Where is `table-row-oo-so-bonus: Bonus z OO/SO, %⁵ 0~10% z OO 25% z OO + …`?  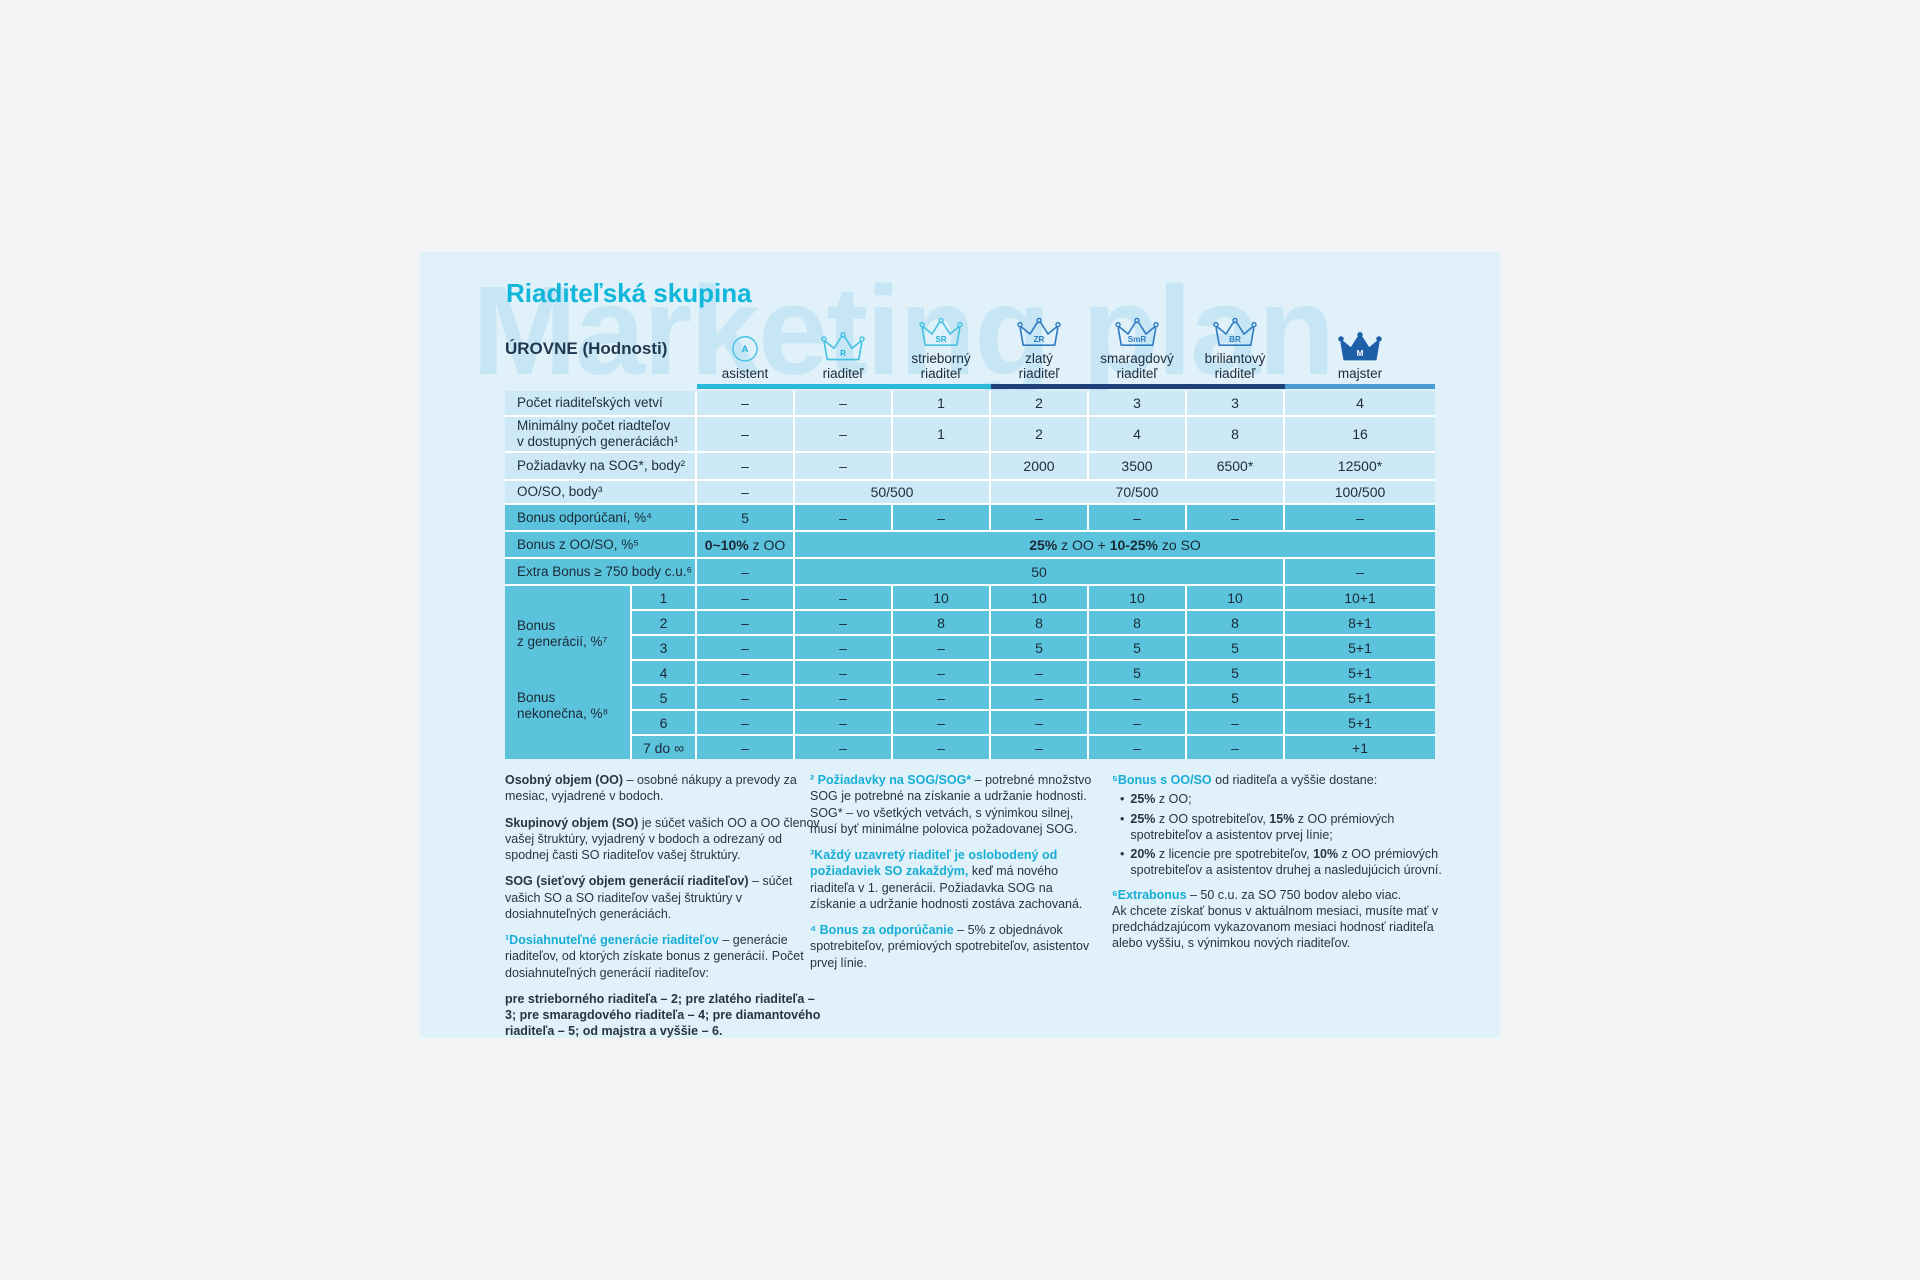
table-row-oo-so-bonus: Bonus z OO/SO, %⁵ 0~10% z OO 25% z OO + … is located at coordinates (970, 544).